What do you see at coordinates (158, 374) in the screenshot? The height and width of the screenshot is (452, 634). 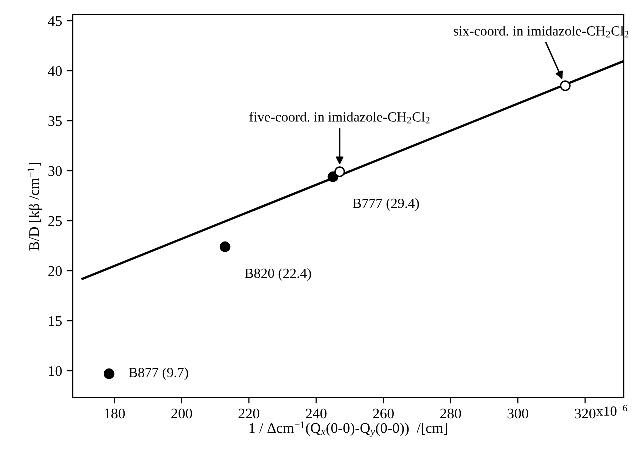 I see `annotation: B877 (9.7)` at bounding box center [158, 374].